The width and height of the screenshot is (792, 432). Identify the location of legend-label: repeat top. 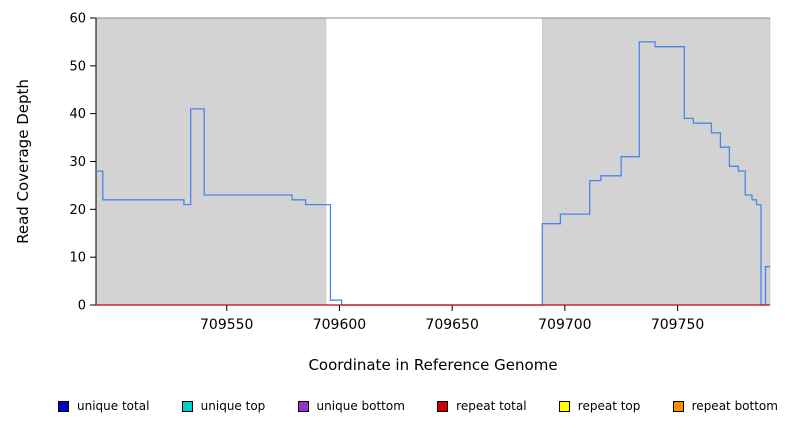
(609, 406).